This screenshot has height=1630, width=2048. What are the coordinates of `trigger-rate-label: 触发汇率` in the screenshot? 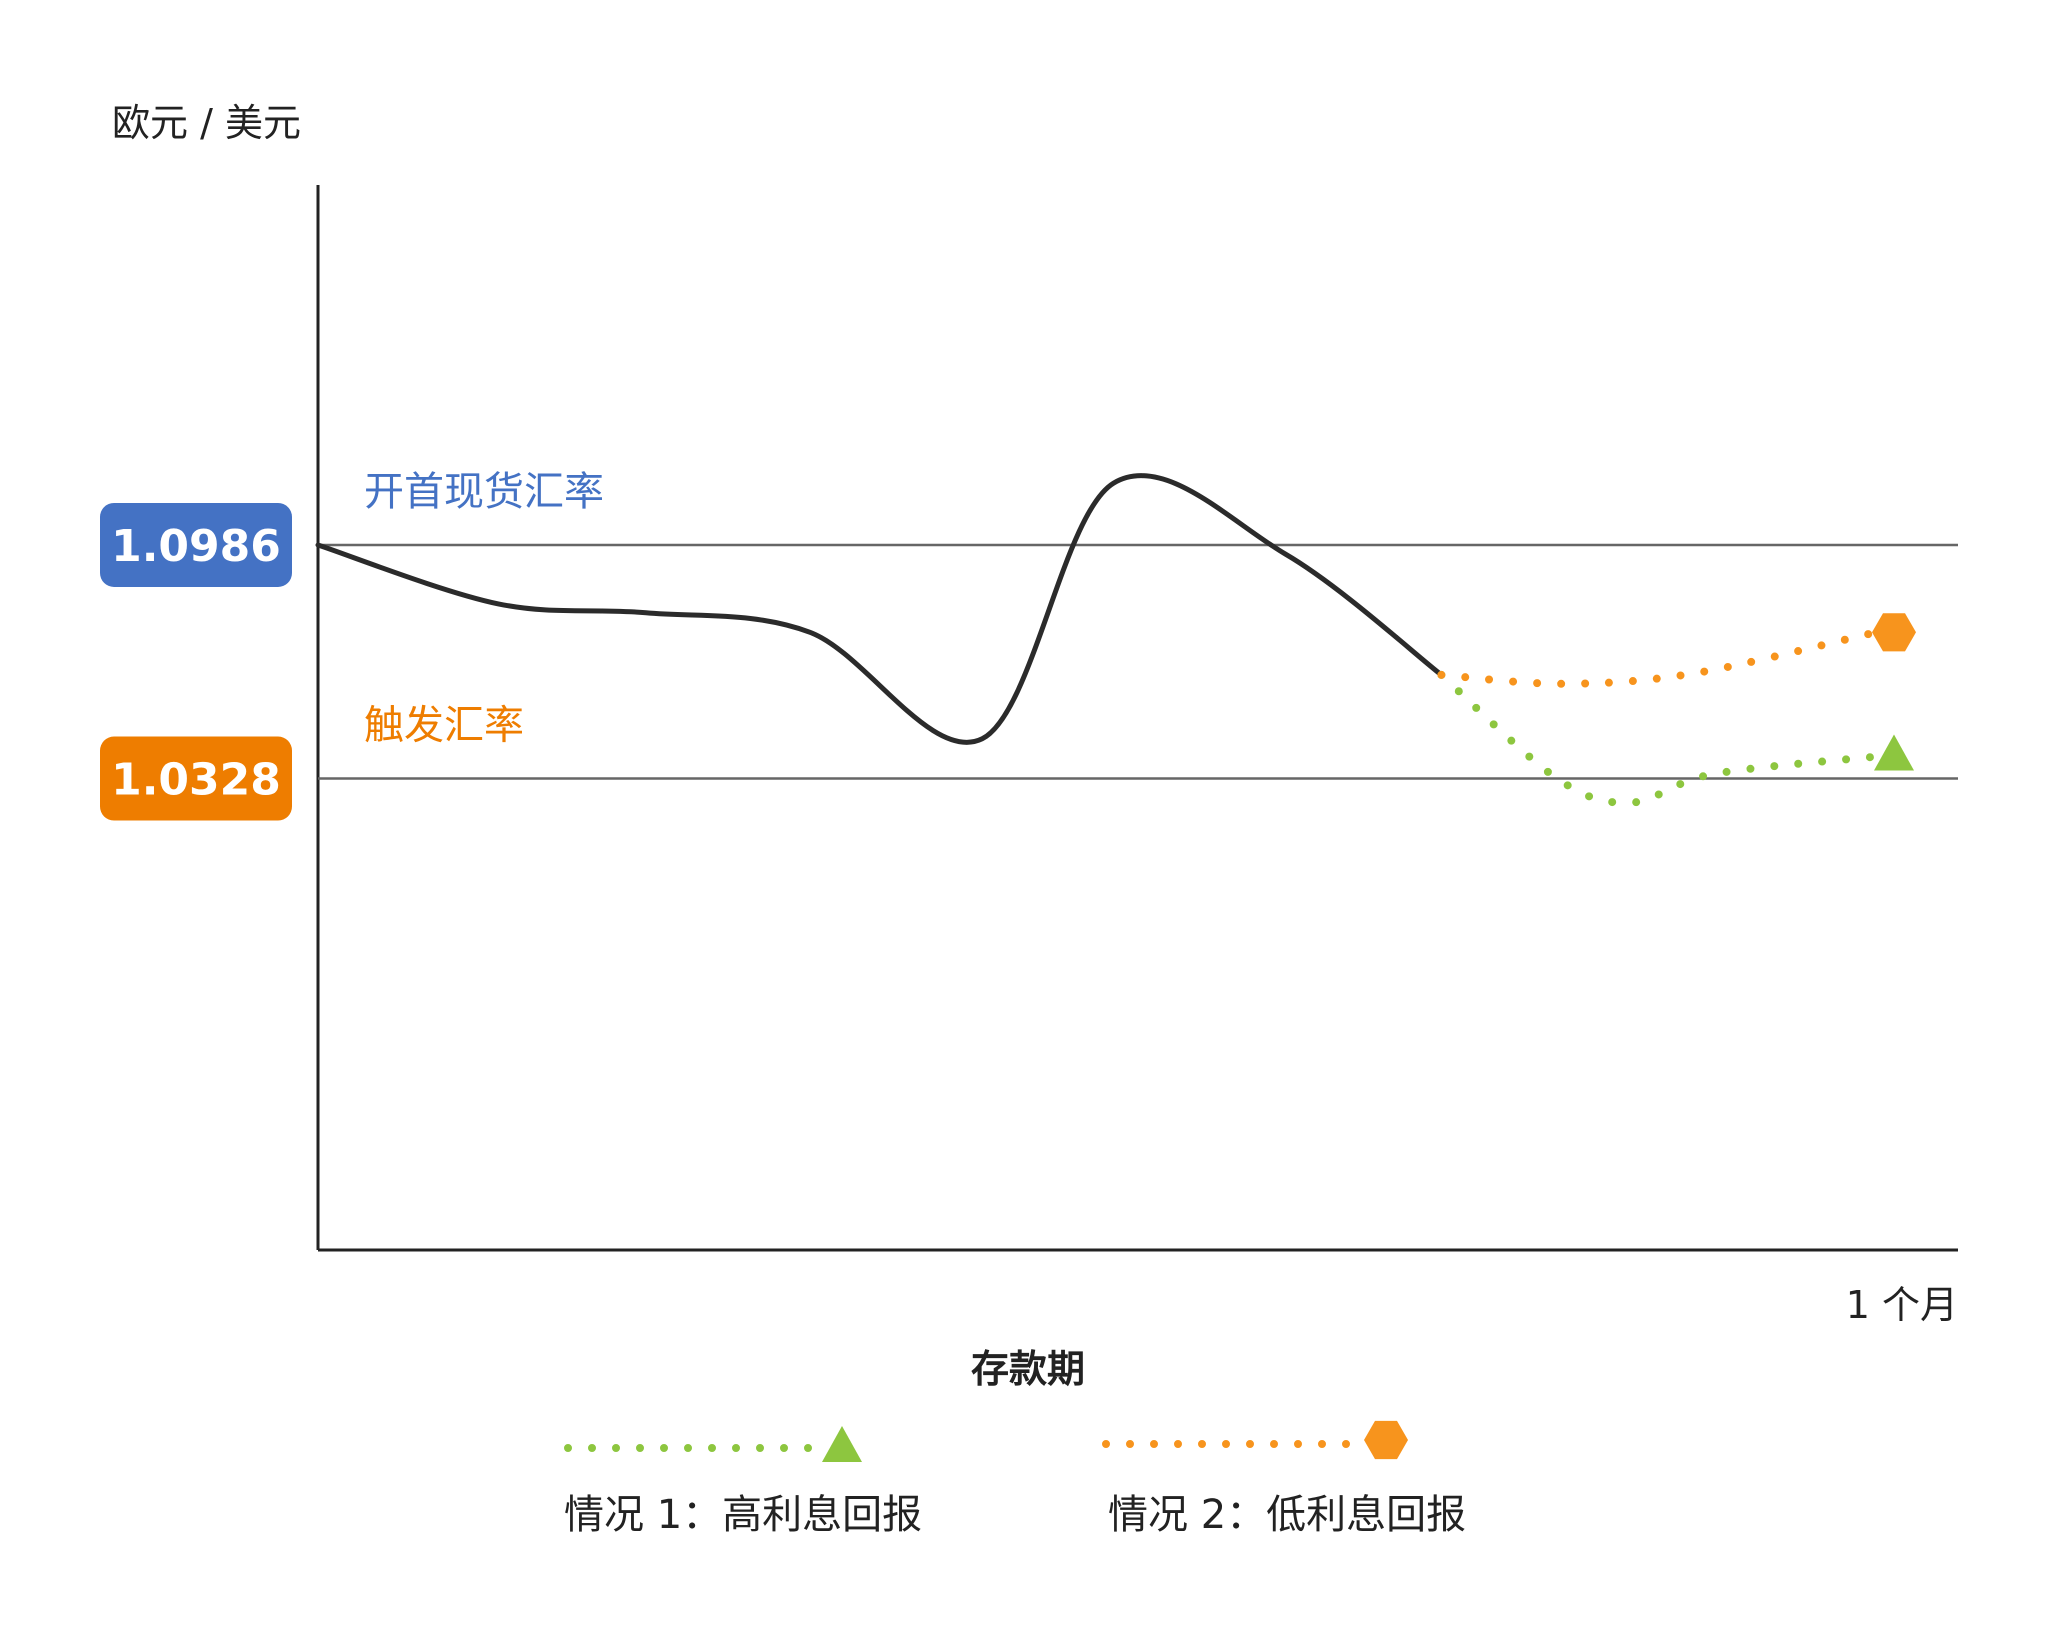 It's located at (444, 726).